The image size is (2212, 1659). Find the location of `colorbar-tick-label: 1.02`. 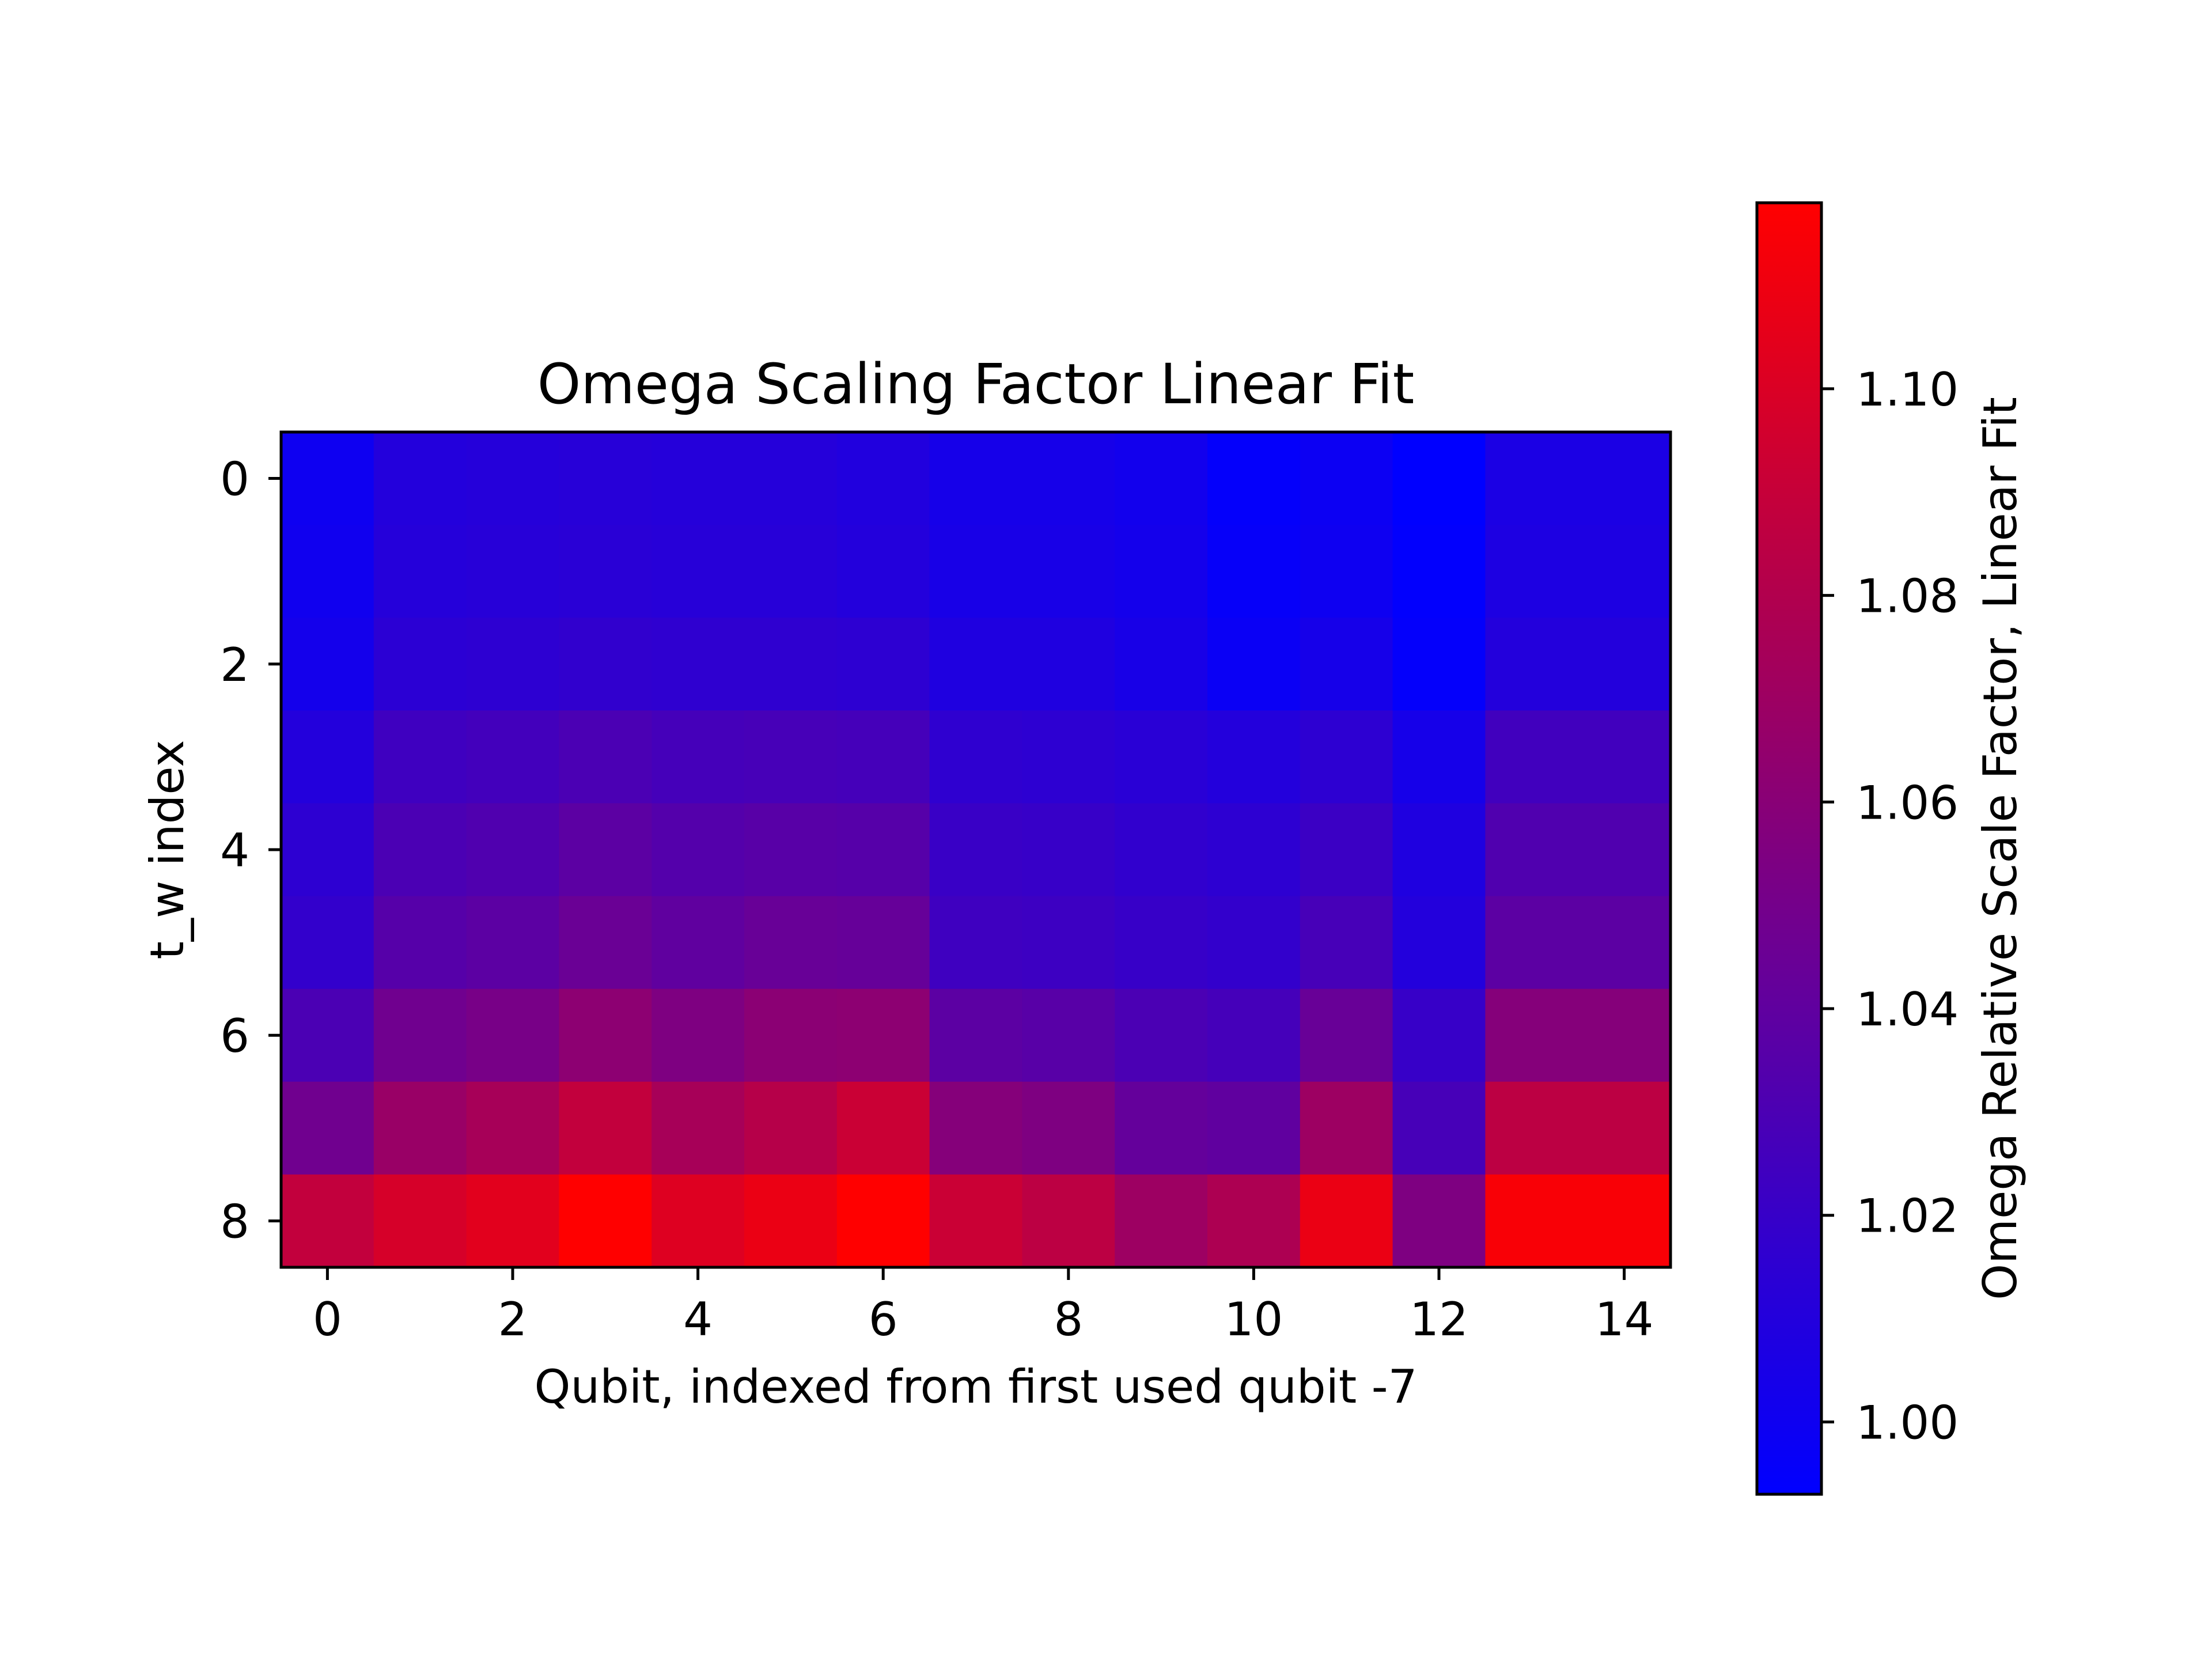

colorbar-tick-label: 1.02 is located at coordinates (1907, 1216).